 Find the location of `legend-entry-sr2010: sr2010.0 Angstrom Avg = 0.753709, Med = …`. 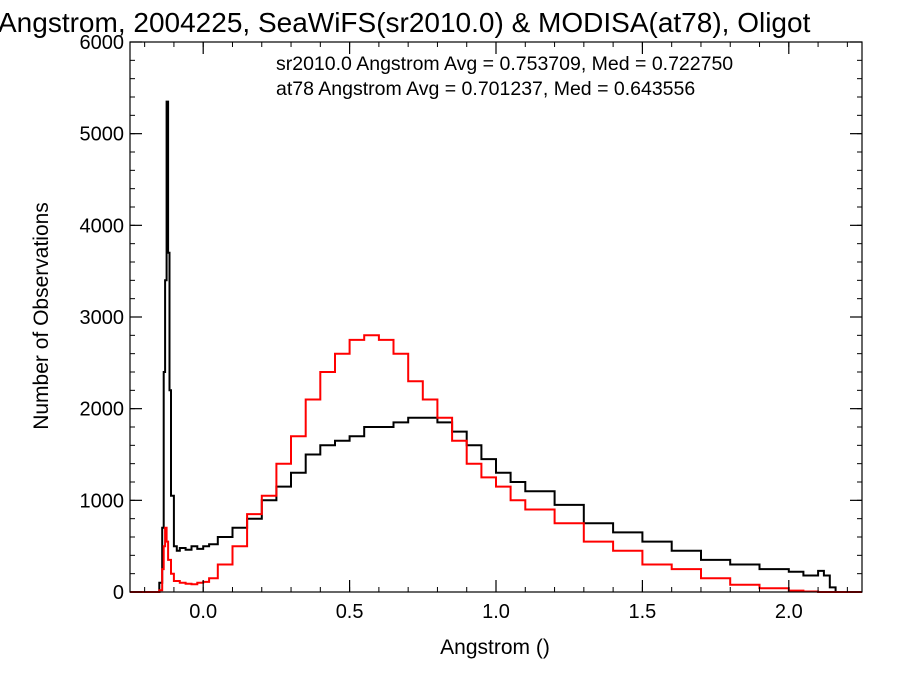

legend-entry-sr2010: sr2010.0 Angstrom Avg = 0.753709, Med = … is located at coordinates (504, 64).